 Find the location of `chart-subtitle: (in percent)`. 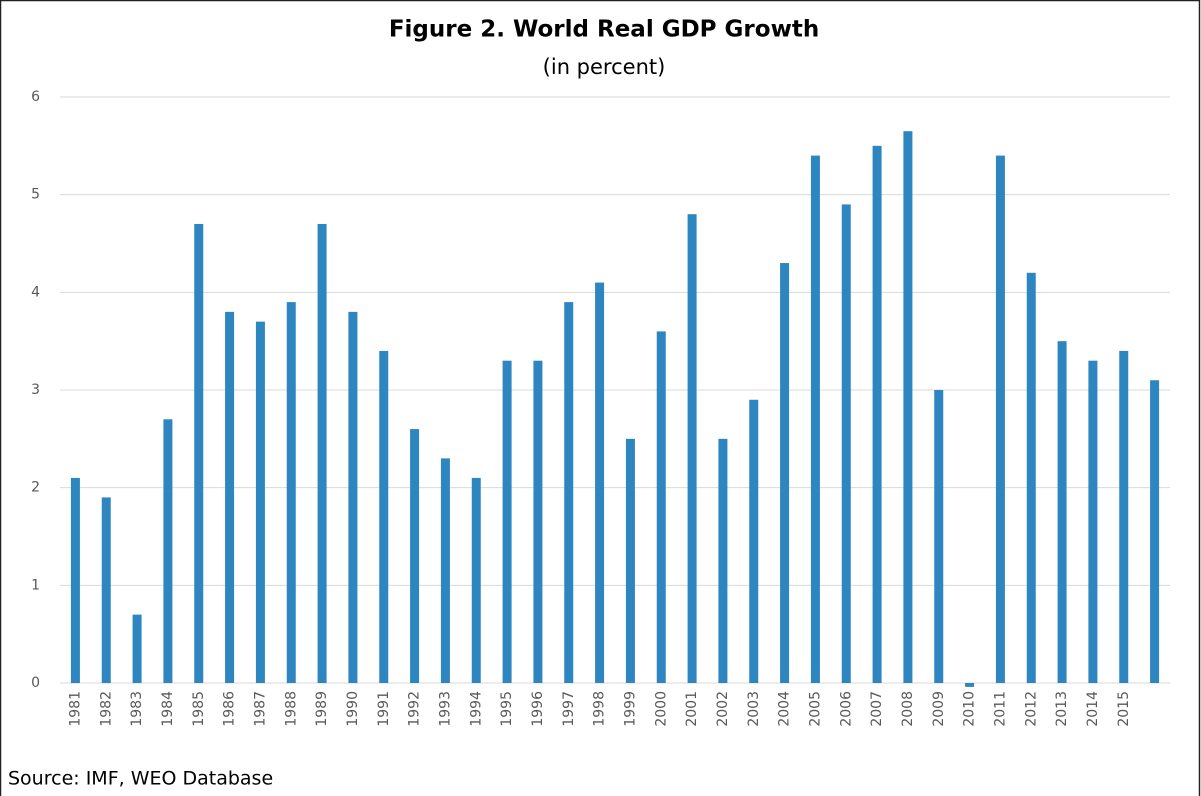

chart-subtitle: (in percent) is located at coordinates (604, 67).